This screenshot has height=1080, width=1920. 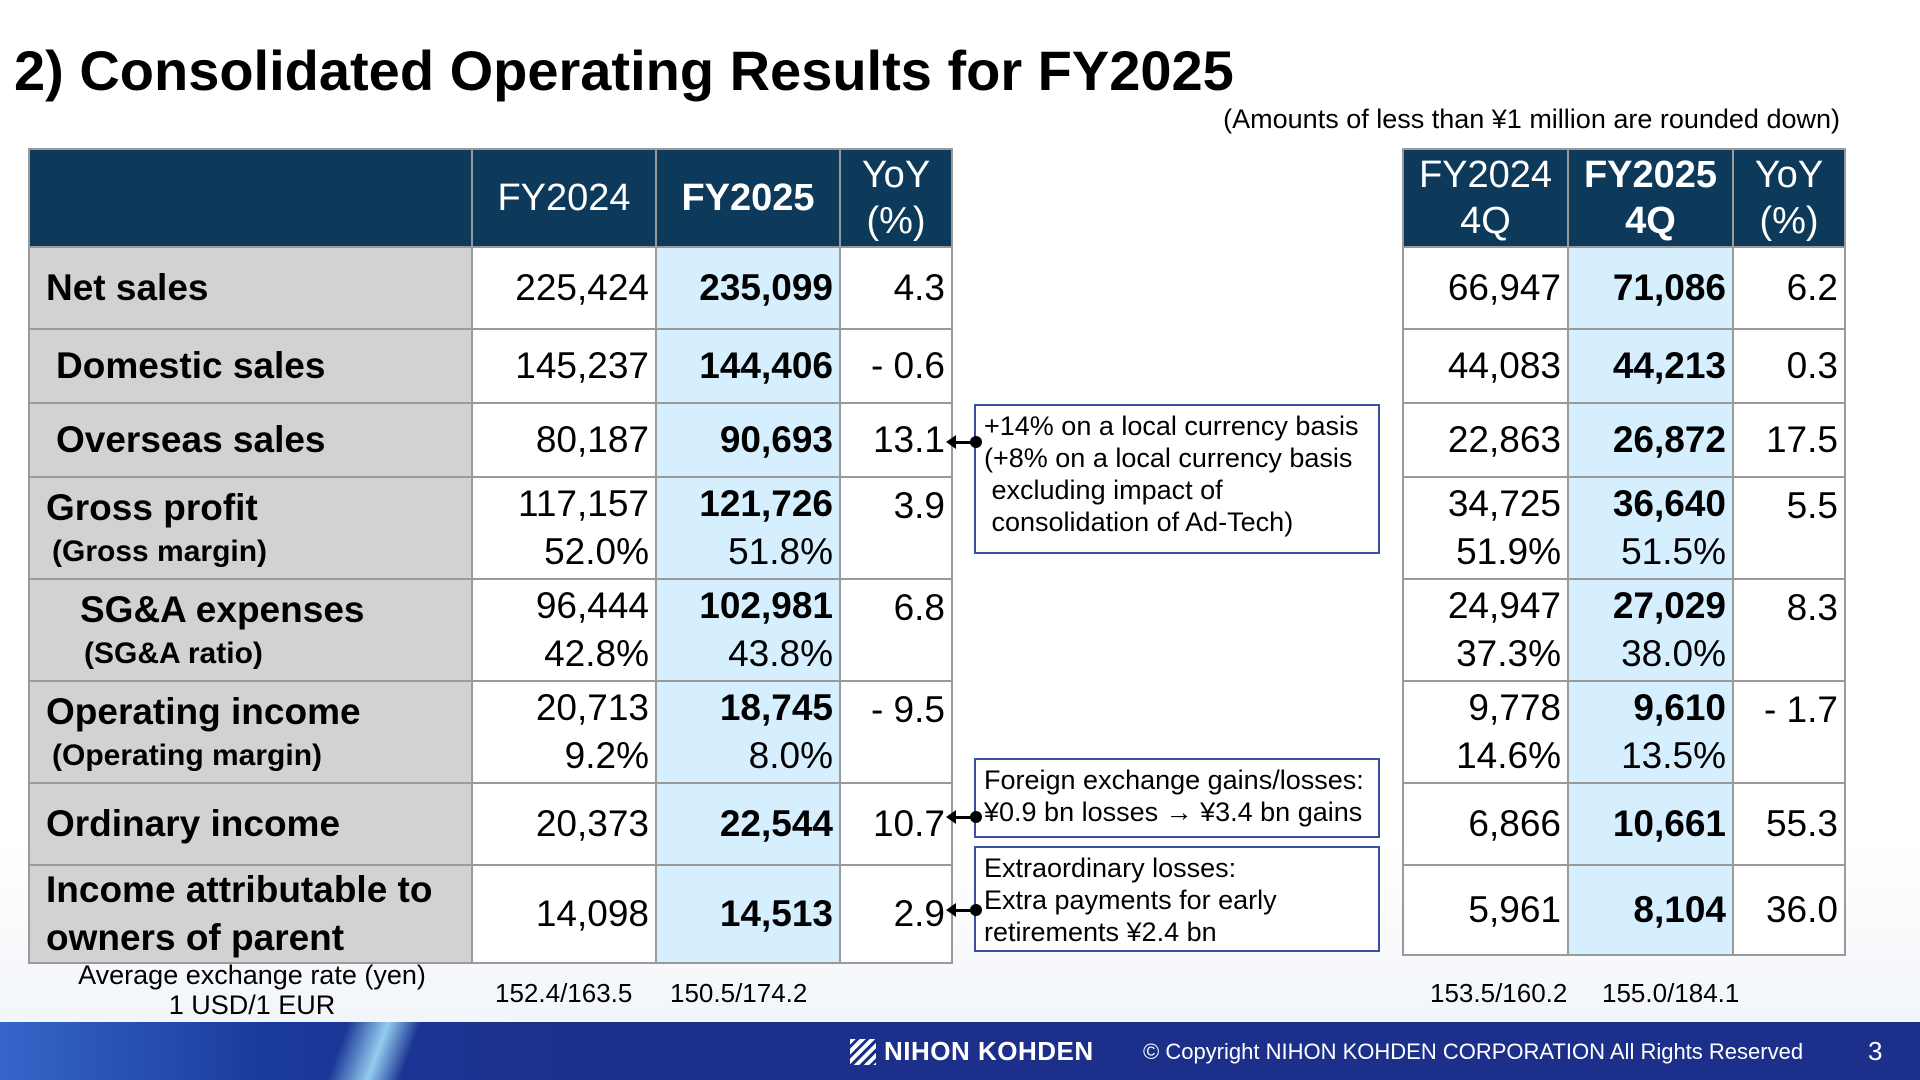 I want to click on cell-value: 20,373, so click(x=564, y=824).